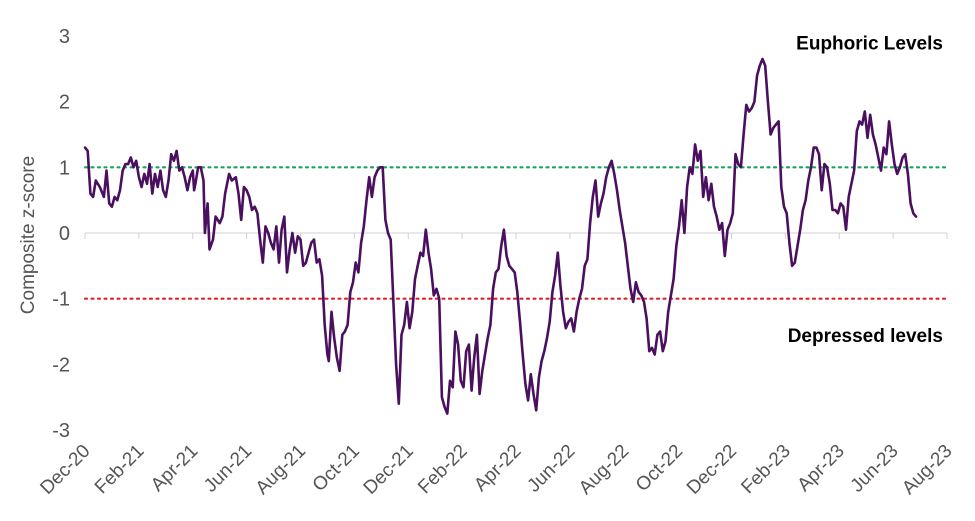  Describe the element at coordinates (442, 469) in the screenshot. I see `x-tick-label: Feb-22` at that location.